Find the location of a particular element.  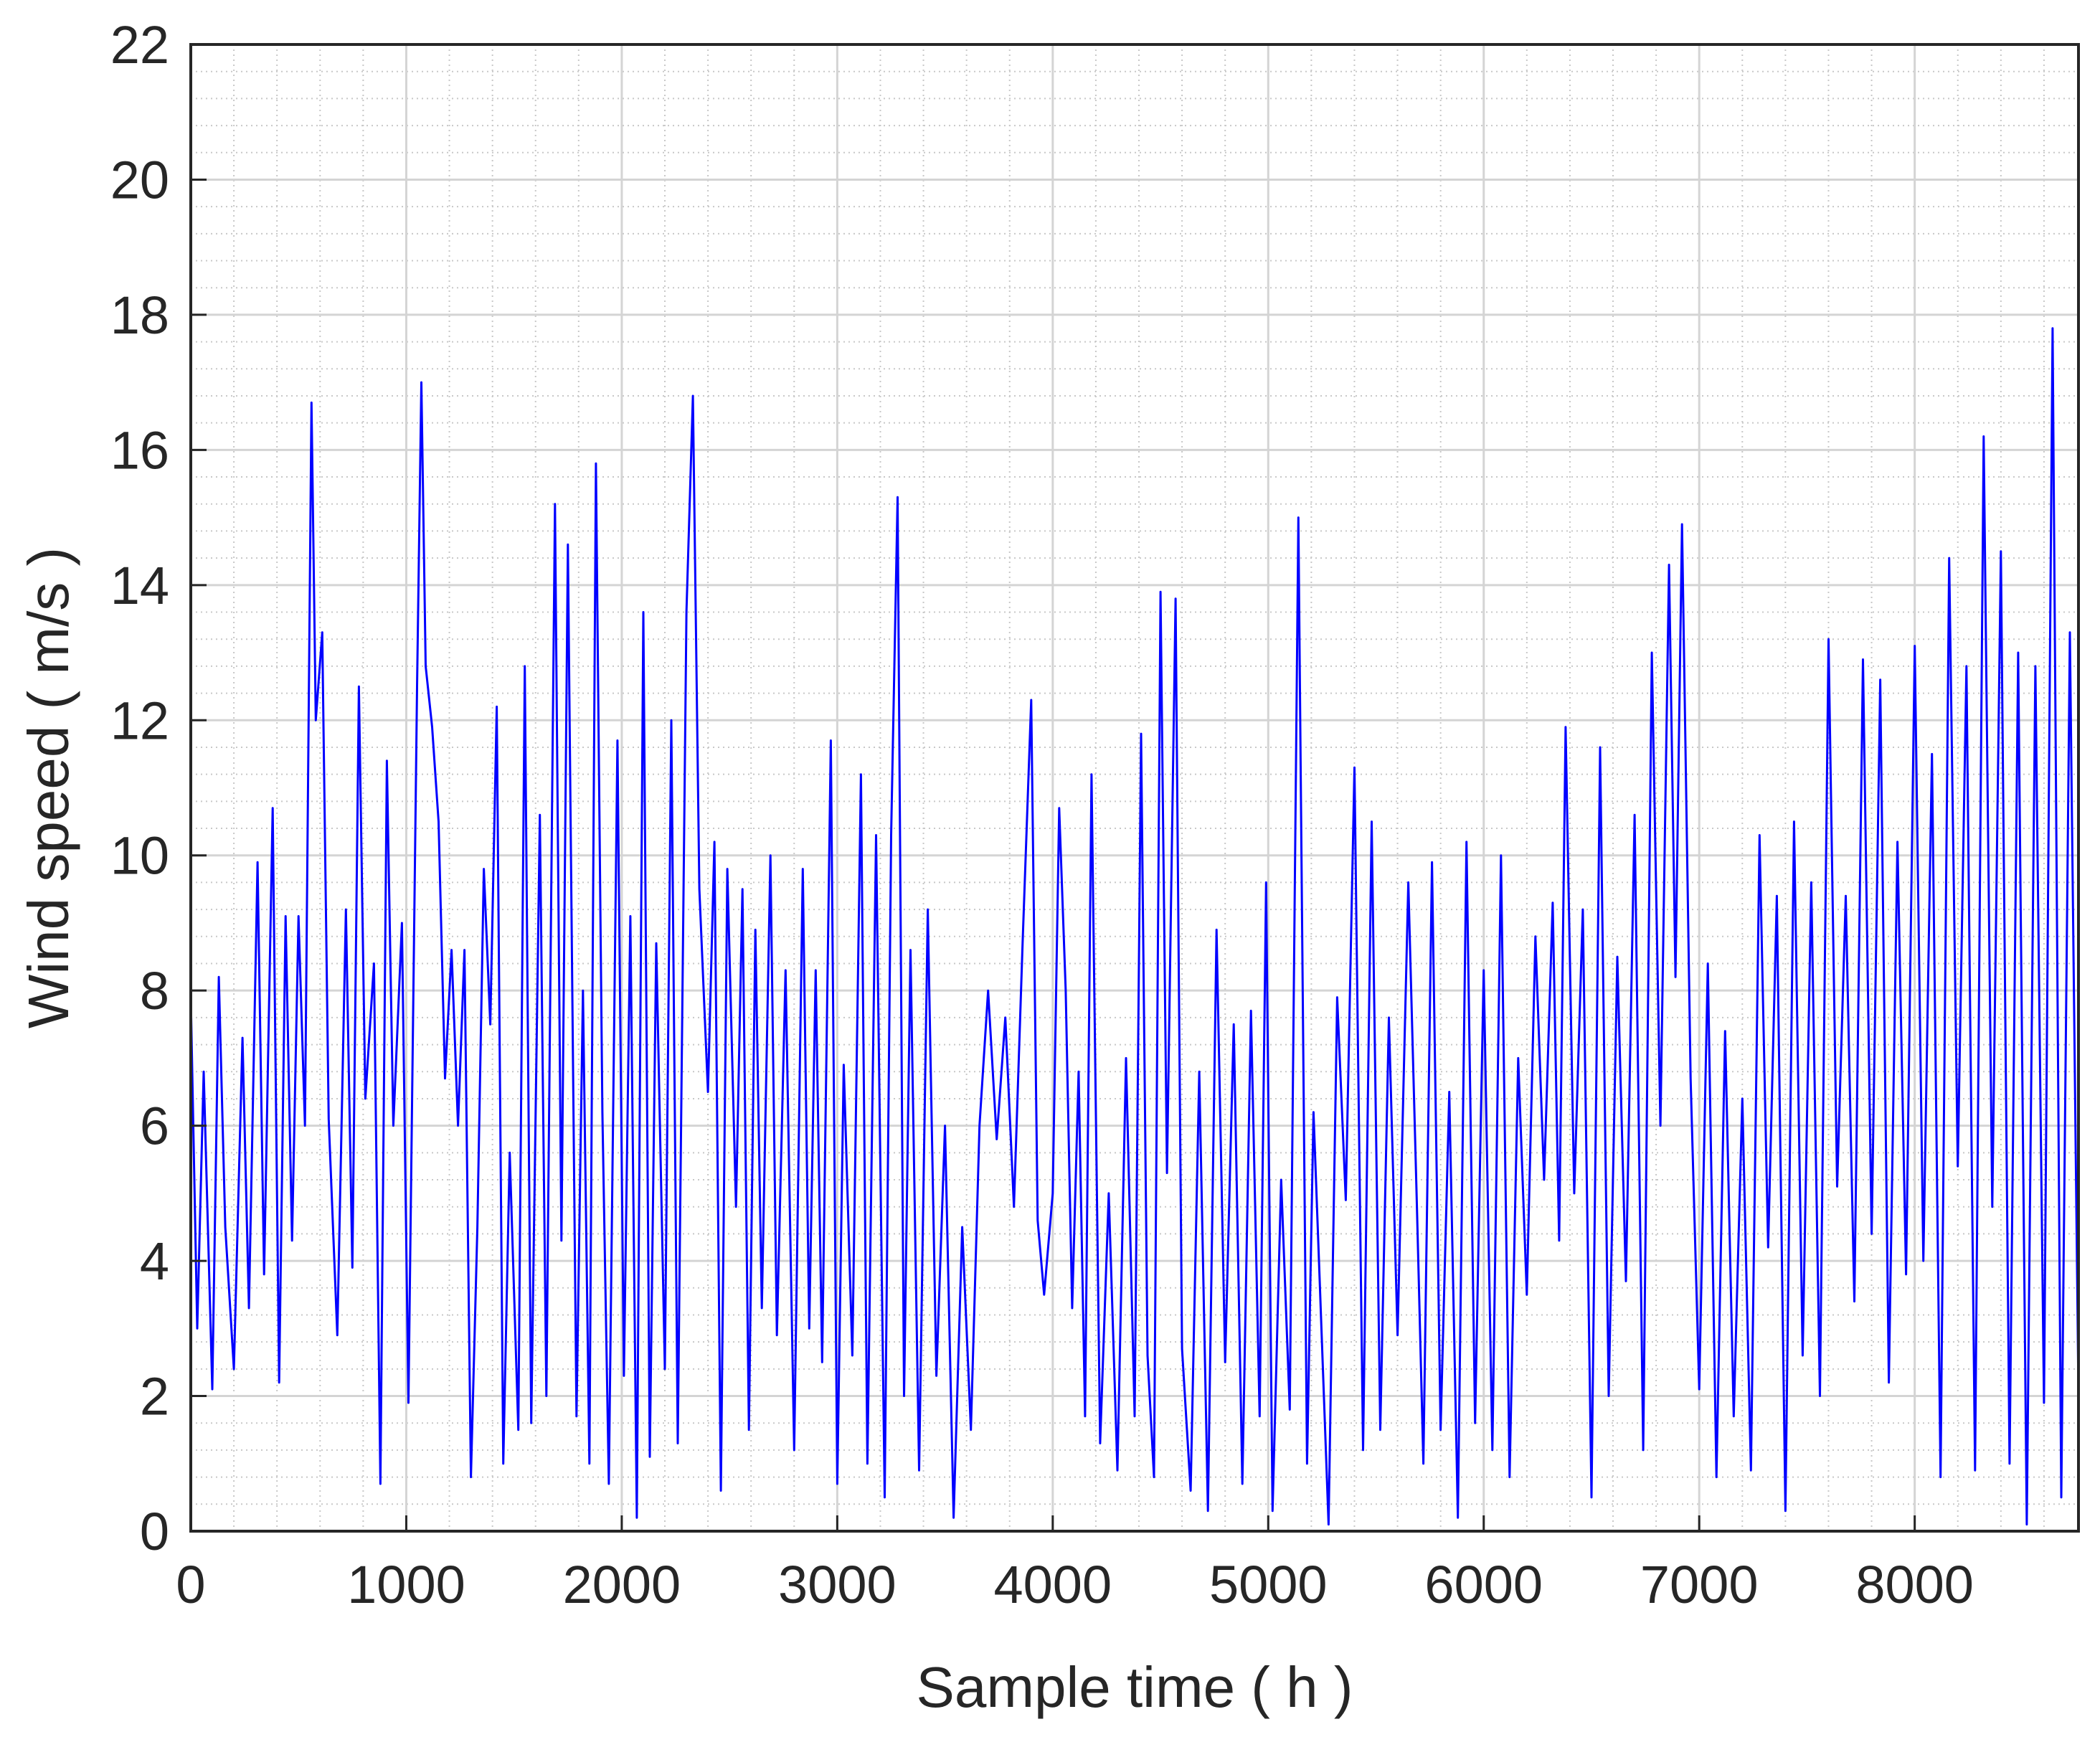

y-tick-label: 0 is located at coordinates (154, 1531).